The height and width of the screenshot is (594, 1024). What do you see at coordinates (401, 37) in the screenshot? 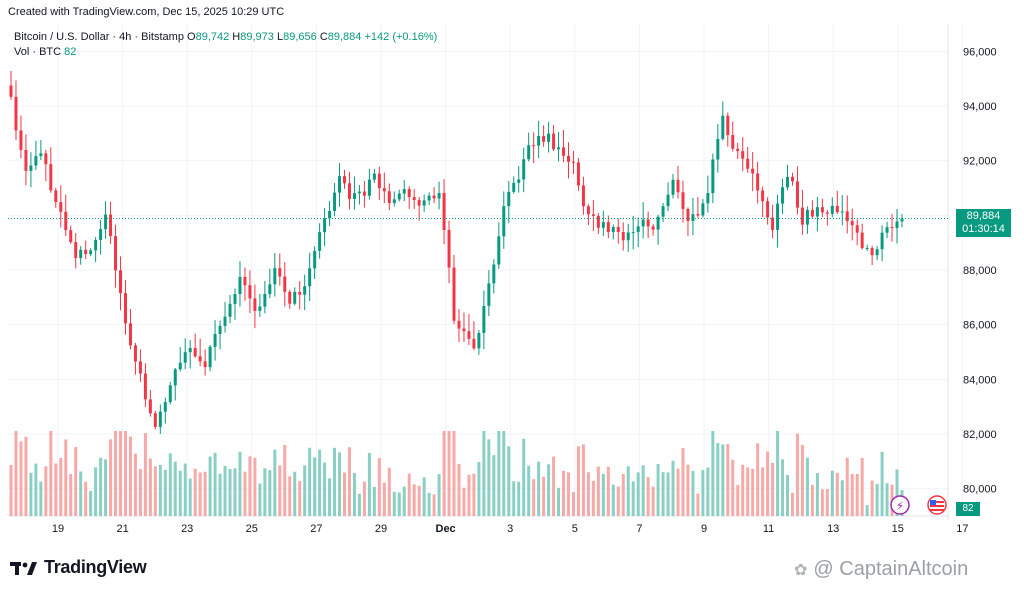
I see `change-value: +142 (+0.16%)` at bounding box center [401, 37].